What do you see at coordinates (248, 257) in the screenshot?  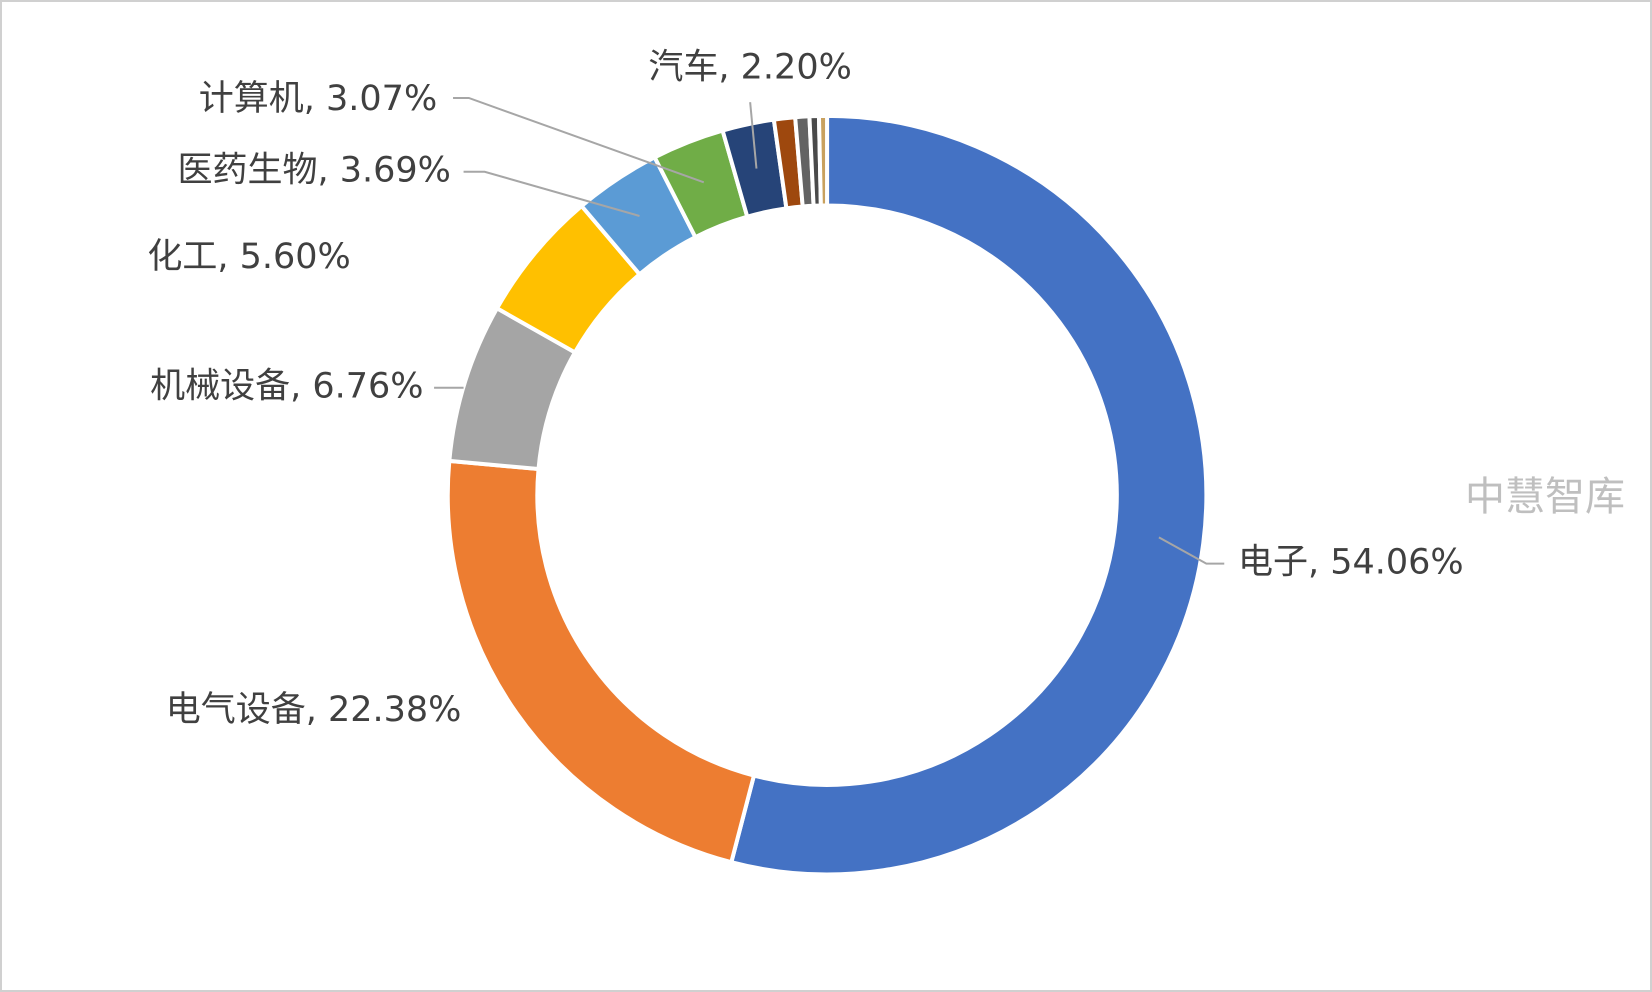 I see `data-label: 化工, 5.60%` at bounding box center [248, 257].